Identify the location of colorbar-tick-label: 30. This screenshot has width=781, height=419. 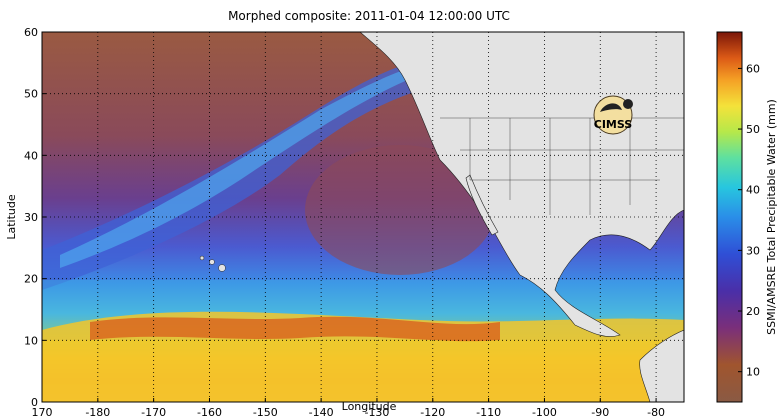
(753, 250).